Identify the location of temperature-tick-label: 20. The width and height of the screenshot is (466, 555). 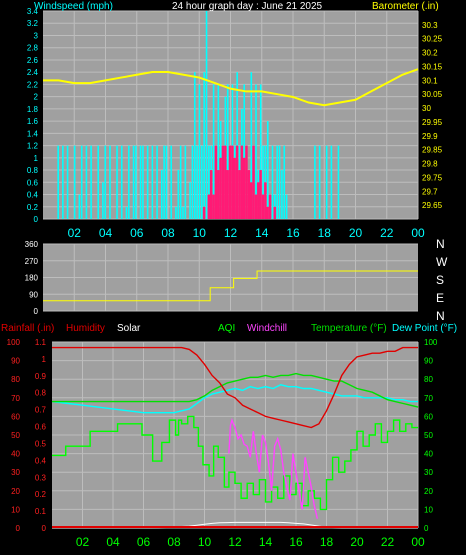
(428, 491).